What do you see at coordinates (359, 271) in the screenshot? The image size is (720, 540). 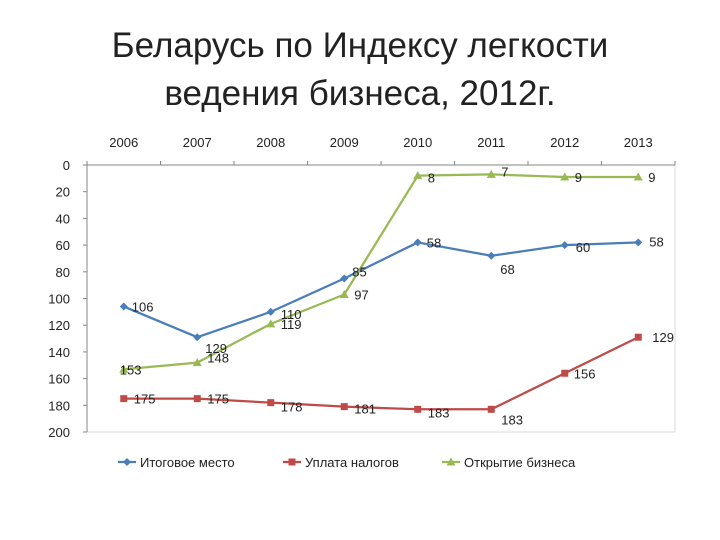 I see `data-label: 85` at bounding box center [359, 271].